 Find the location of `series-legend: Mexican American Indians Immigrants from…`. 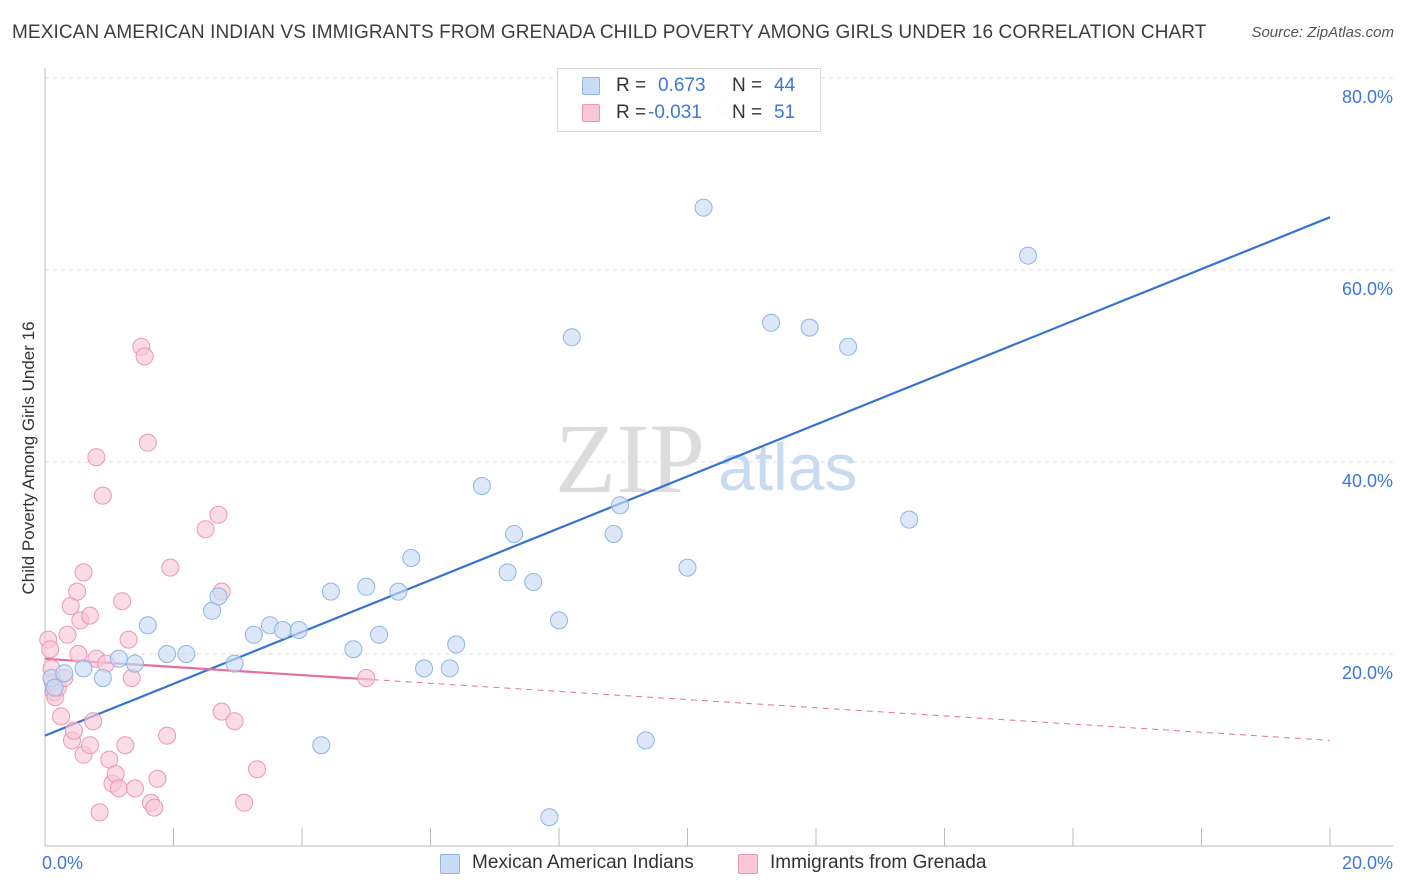

series-legend: Mexican American Indians Immigrants from… is located at coordinates (703, 865).